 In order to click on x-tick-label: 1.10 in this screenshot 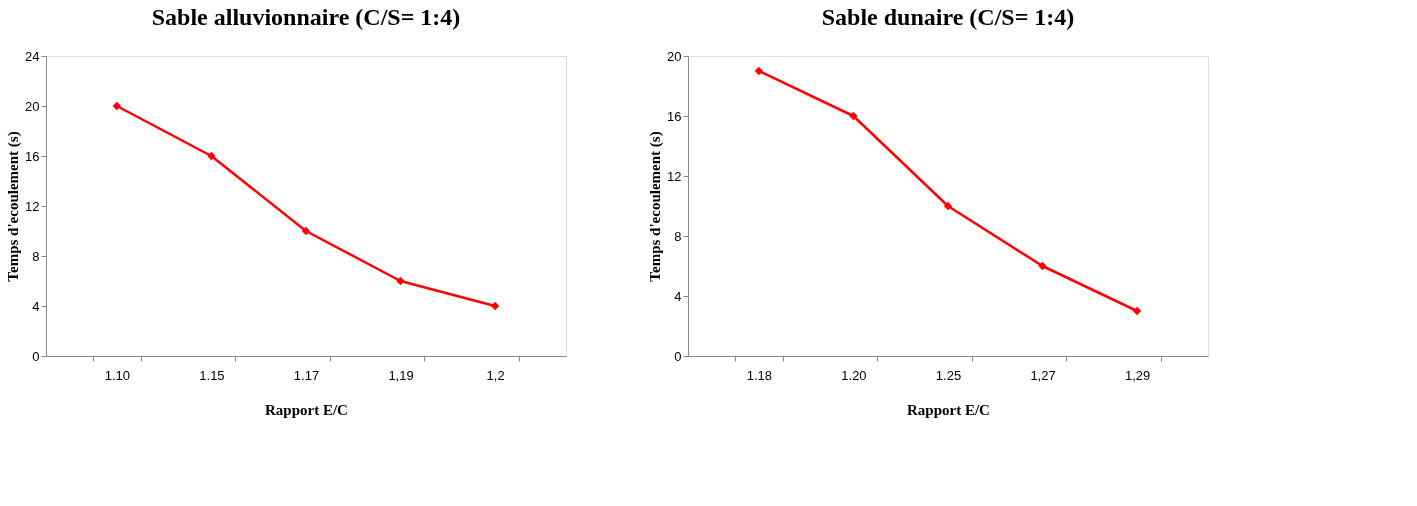, I will do `click(117, 375)`.